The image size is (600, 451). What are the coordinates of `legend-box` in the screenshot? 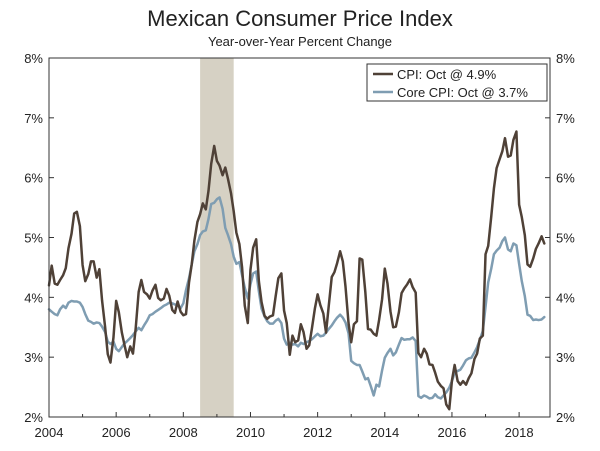 It's located at (457, 82).